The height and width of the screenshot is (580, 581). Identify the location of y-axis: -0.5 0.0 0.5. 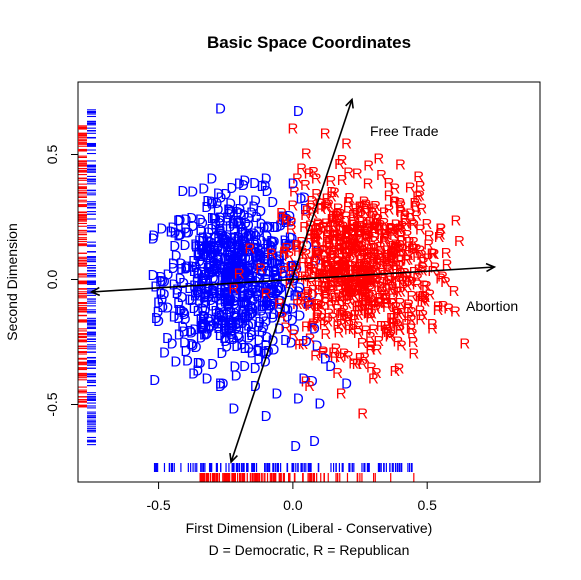
(61, 281).